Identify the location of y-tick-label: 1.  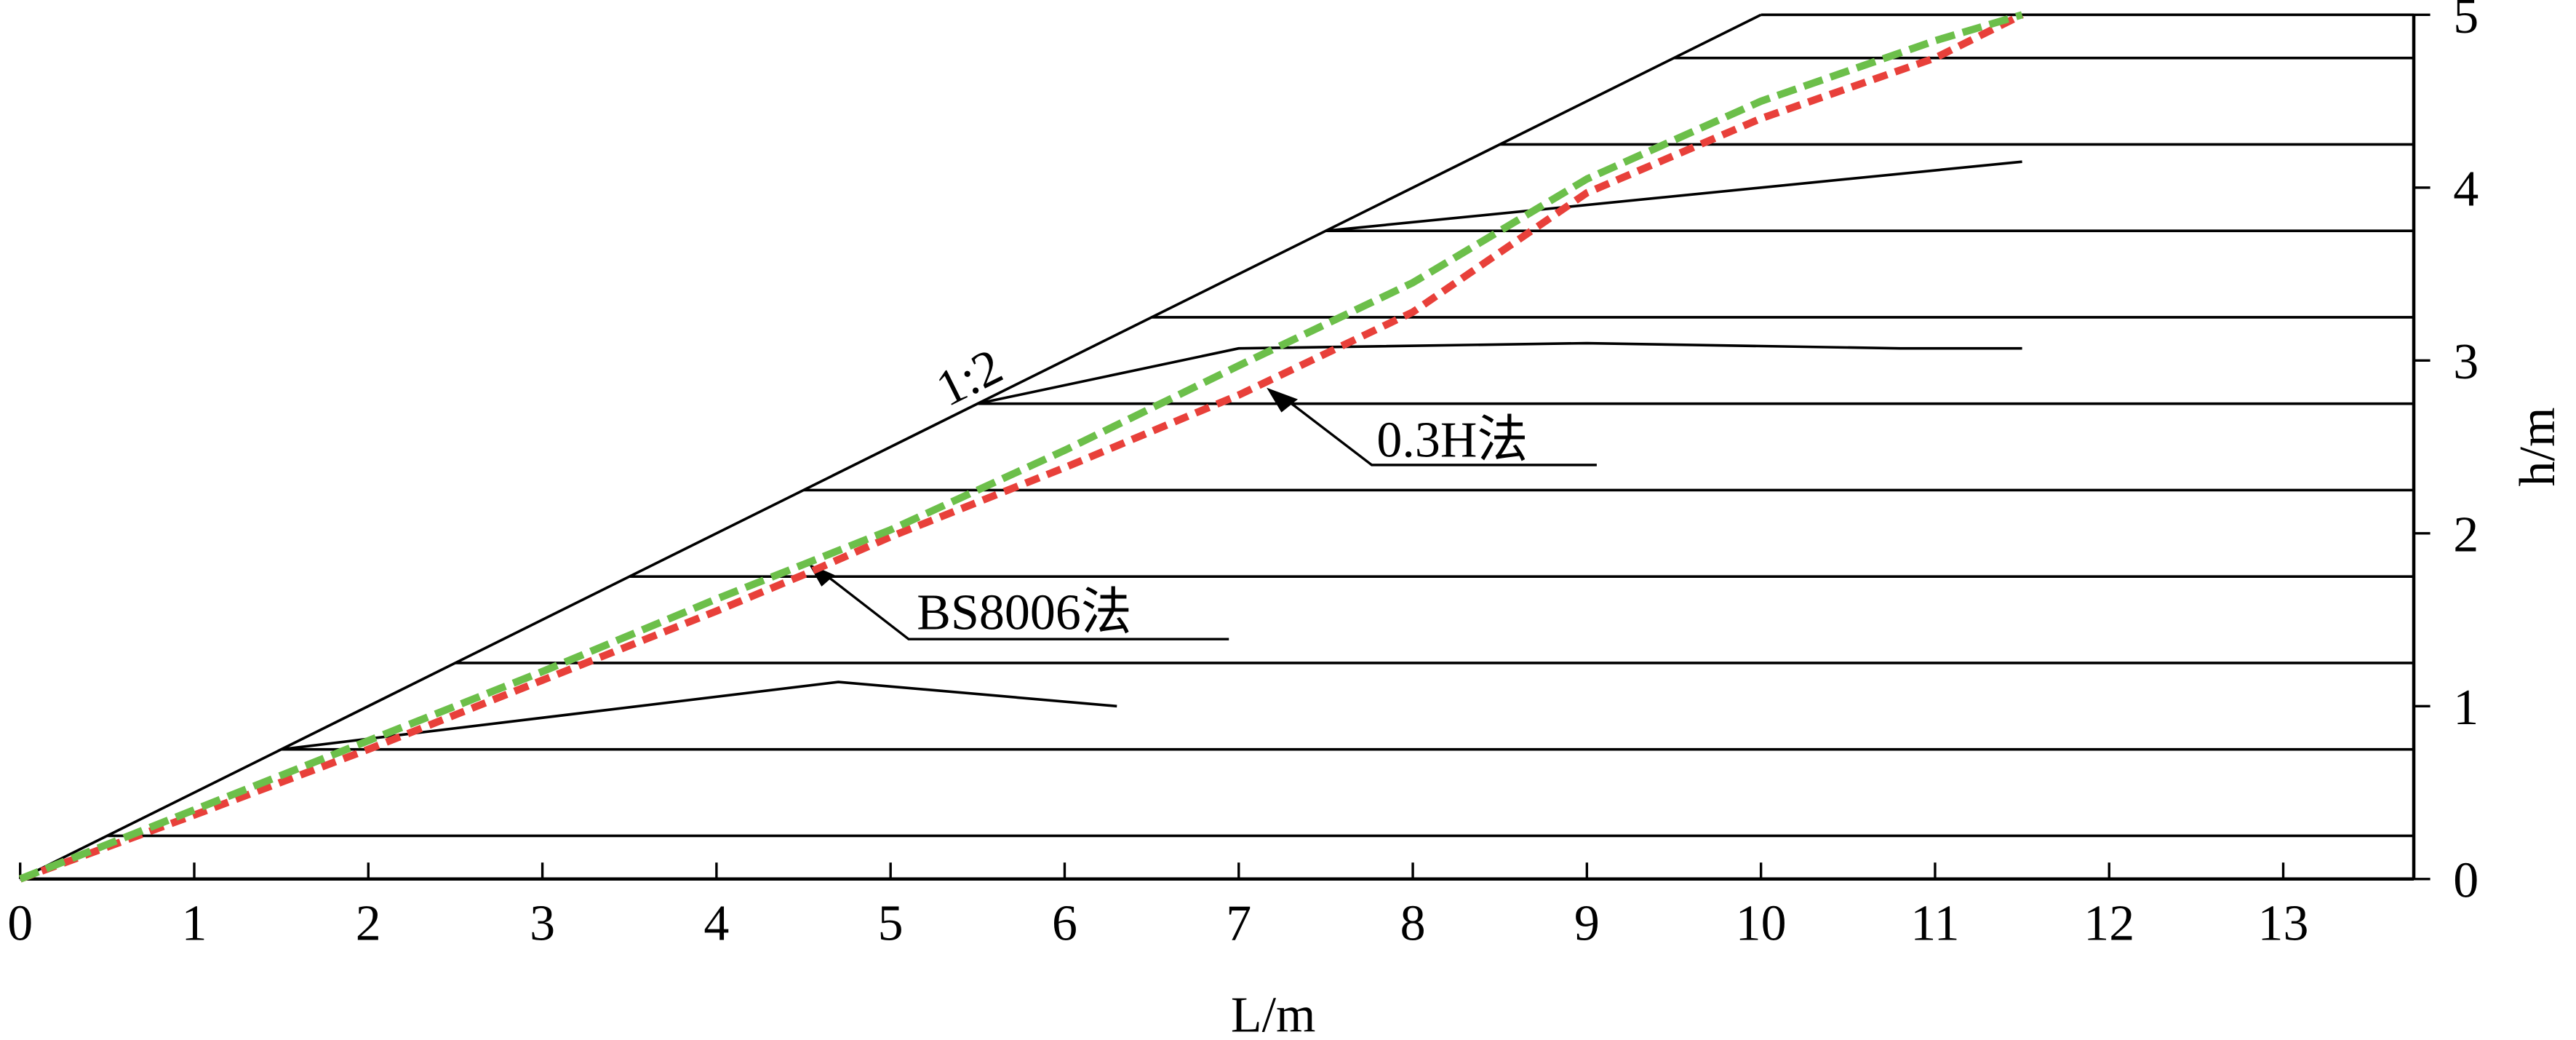
(2466, 708).